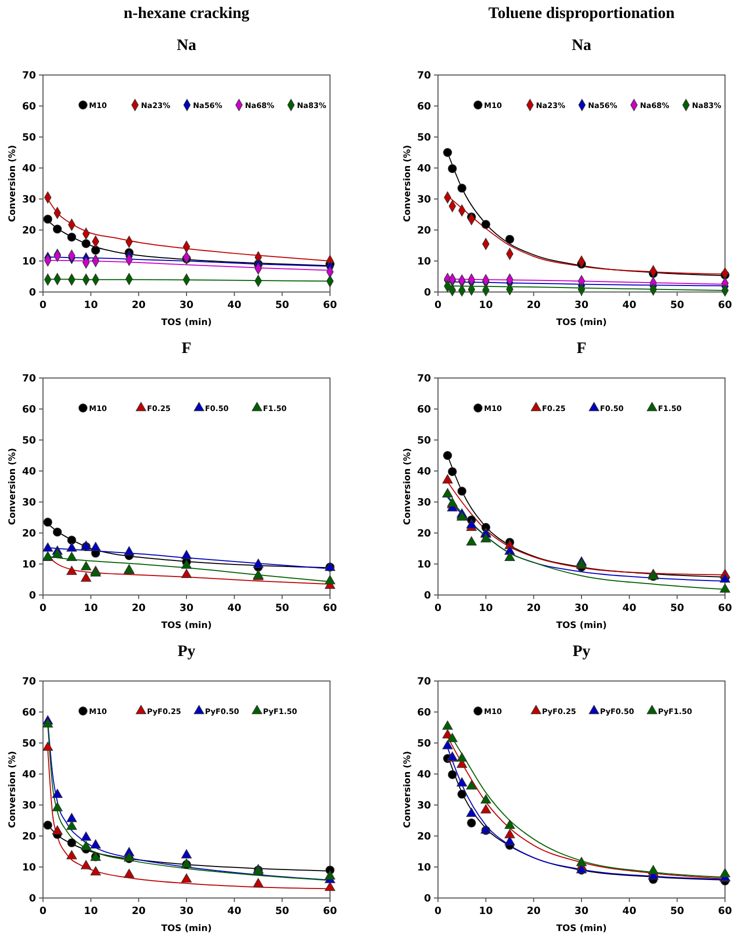  What do you see at coordinates (581, 13) in the screenshot?
I see `chart-title: Toluene disproportionation` at bounding box center [581, 13].